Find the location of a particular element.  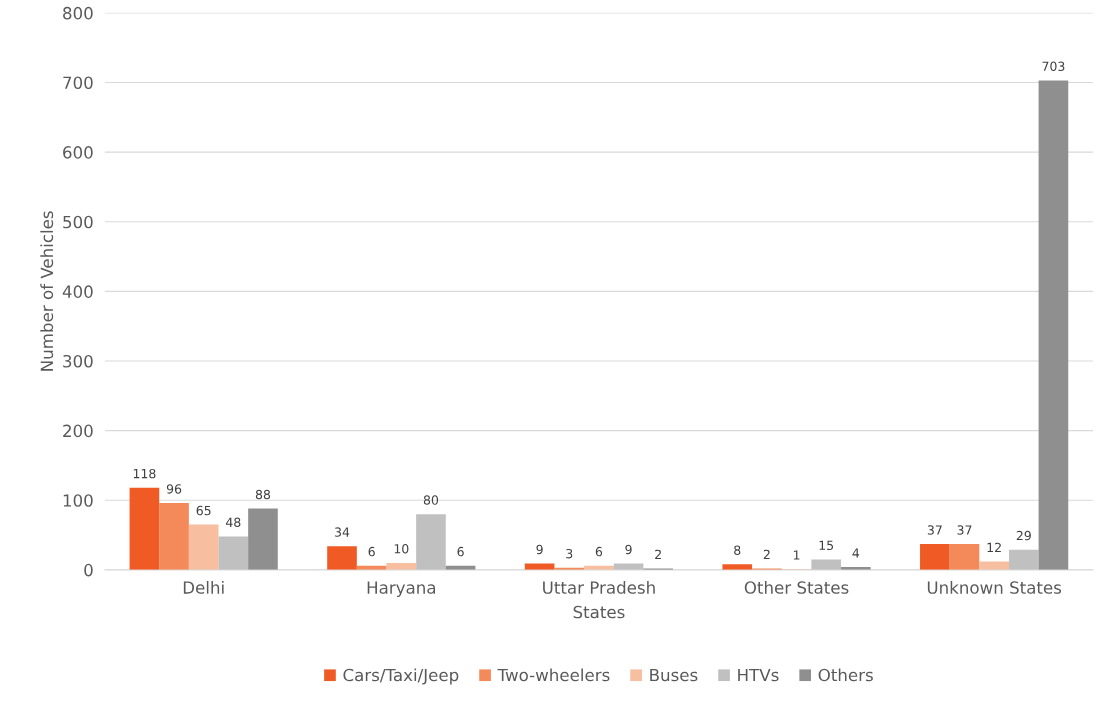

y-tick-label: 100 is located at coordinates (78, 500).